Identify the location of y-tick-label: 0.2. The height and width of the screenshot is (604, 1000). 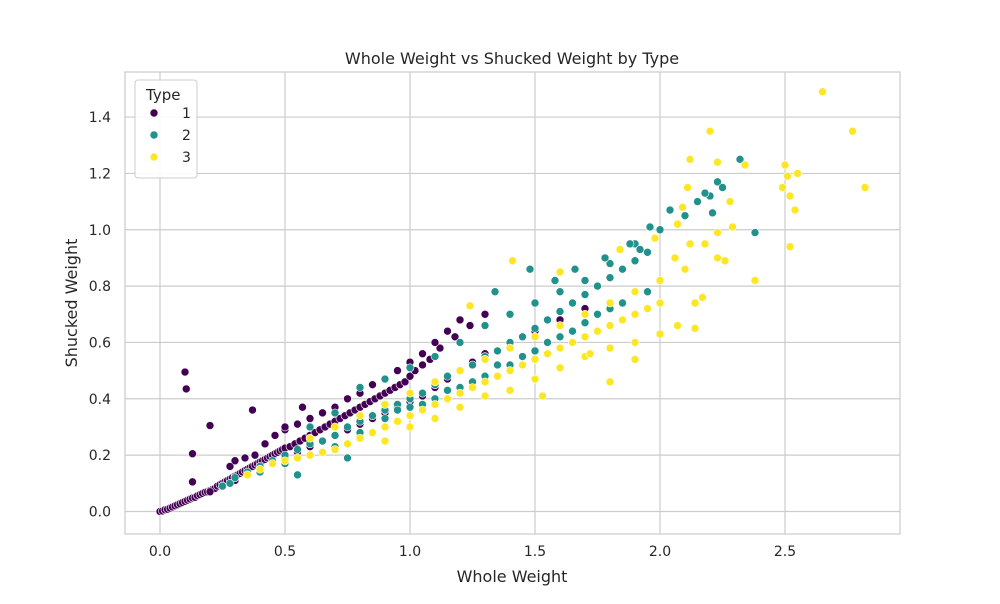
(100, 456).